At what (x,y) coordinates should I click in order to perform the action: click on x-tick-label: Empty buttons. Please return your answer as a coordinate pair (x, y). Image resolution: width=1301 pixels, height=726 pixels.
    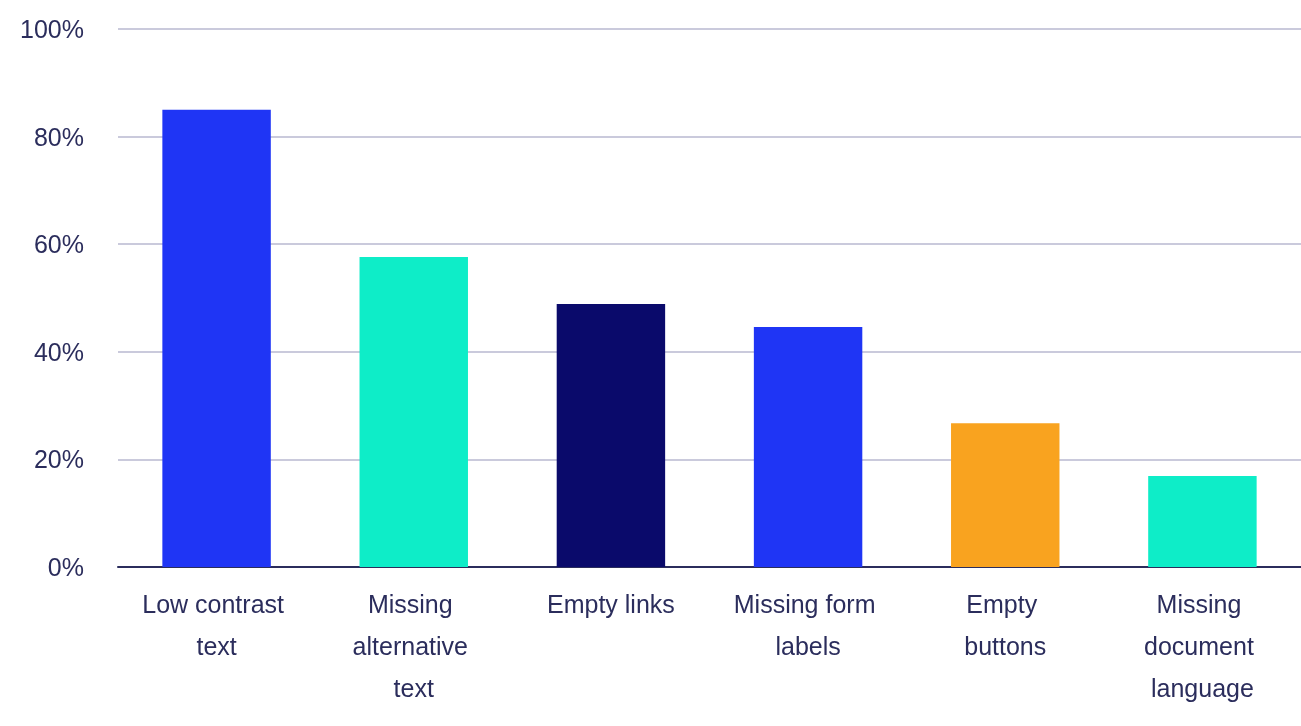
    Looking at the image, I should click on (1005, 625).